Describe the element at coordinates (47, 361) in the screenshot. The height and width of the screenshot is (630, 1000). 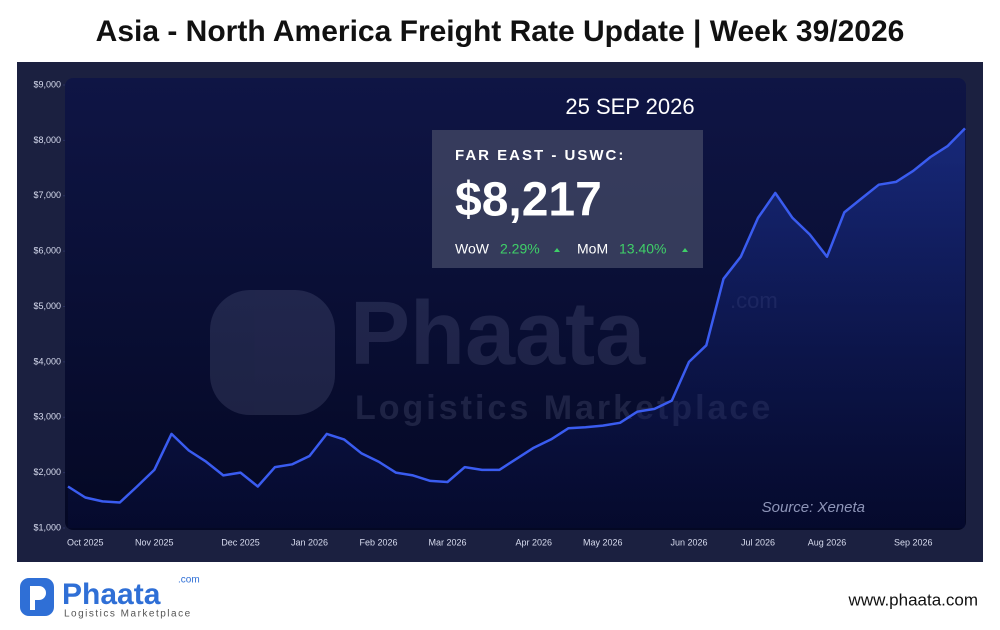
I see `y-tick-label: $4,000` at that location.